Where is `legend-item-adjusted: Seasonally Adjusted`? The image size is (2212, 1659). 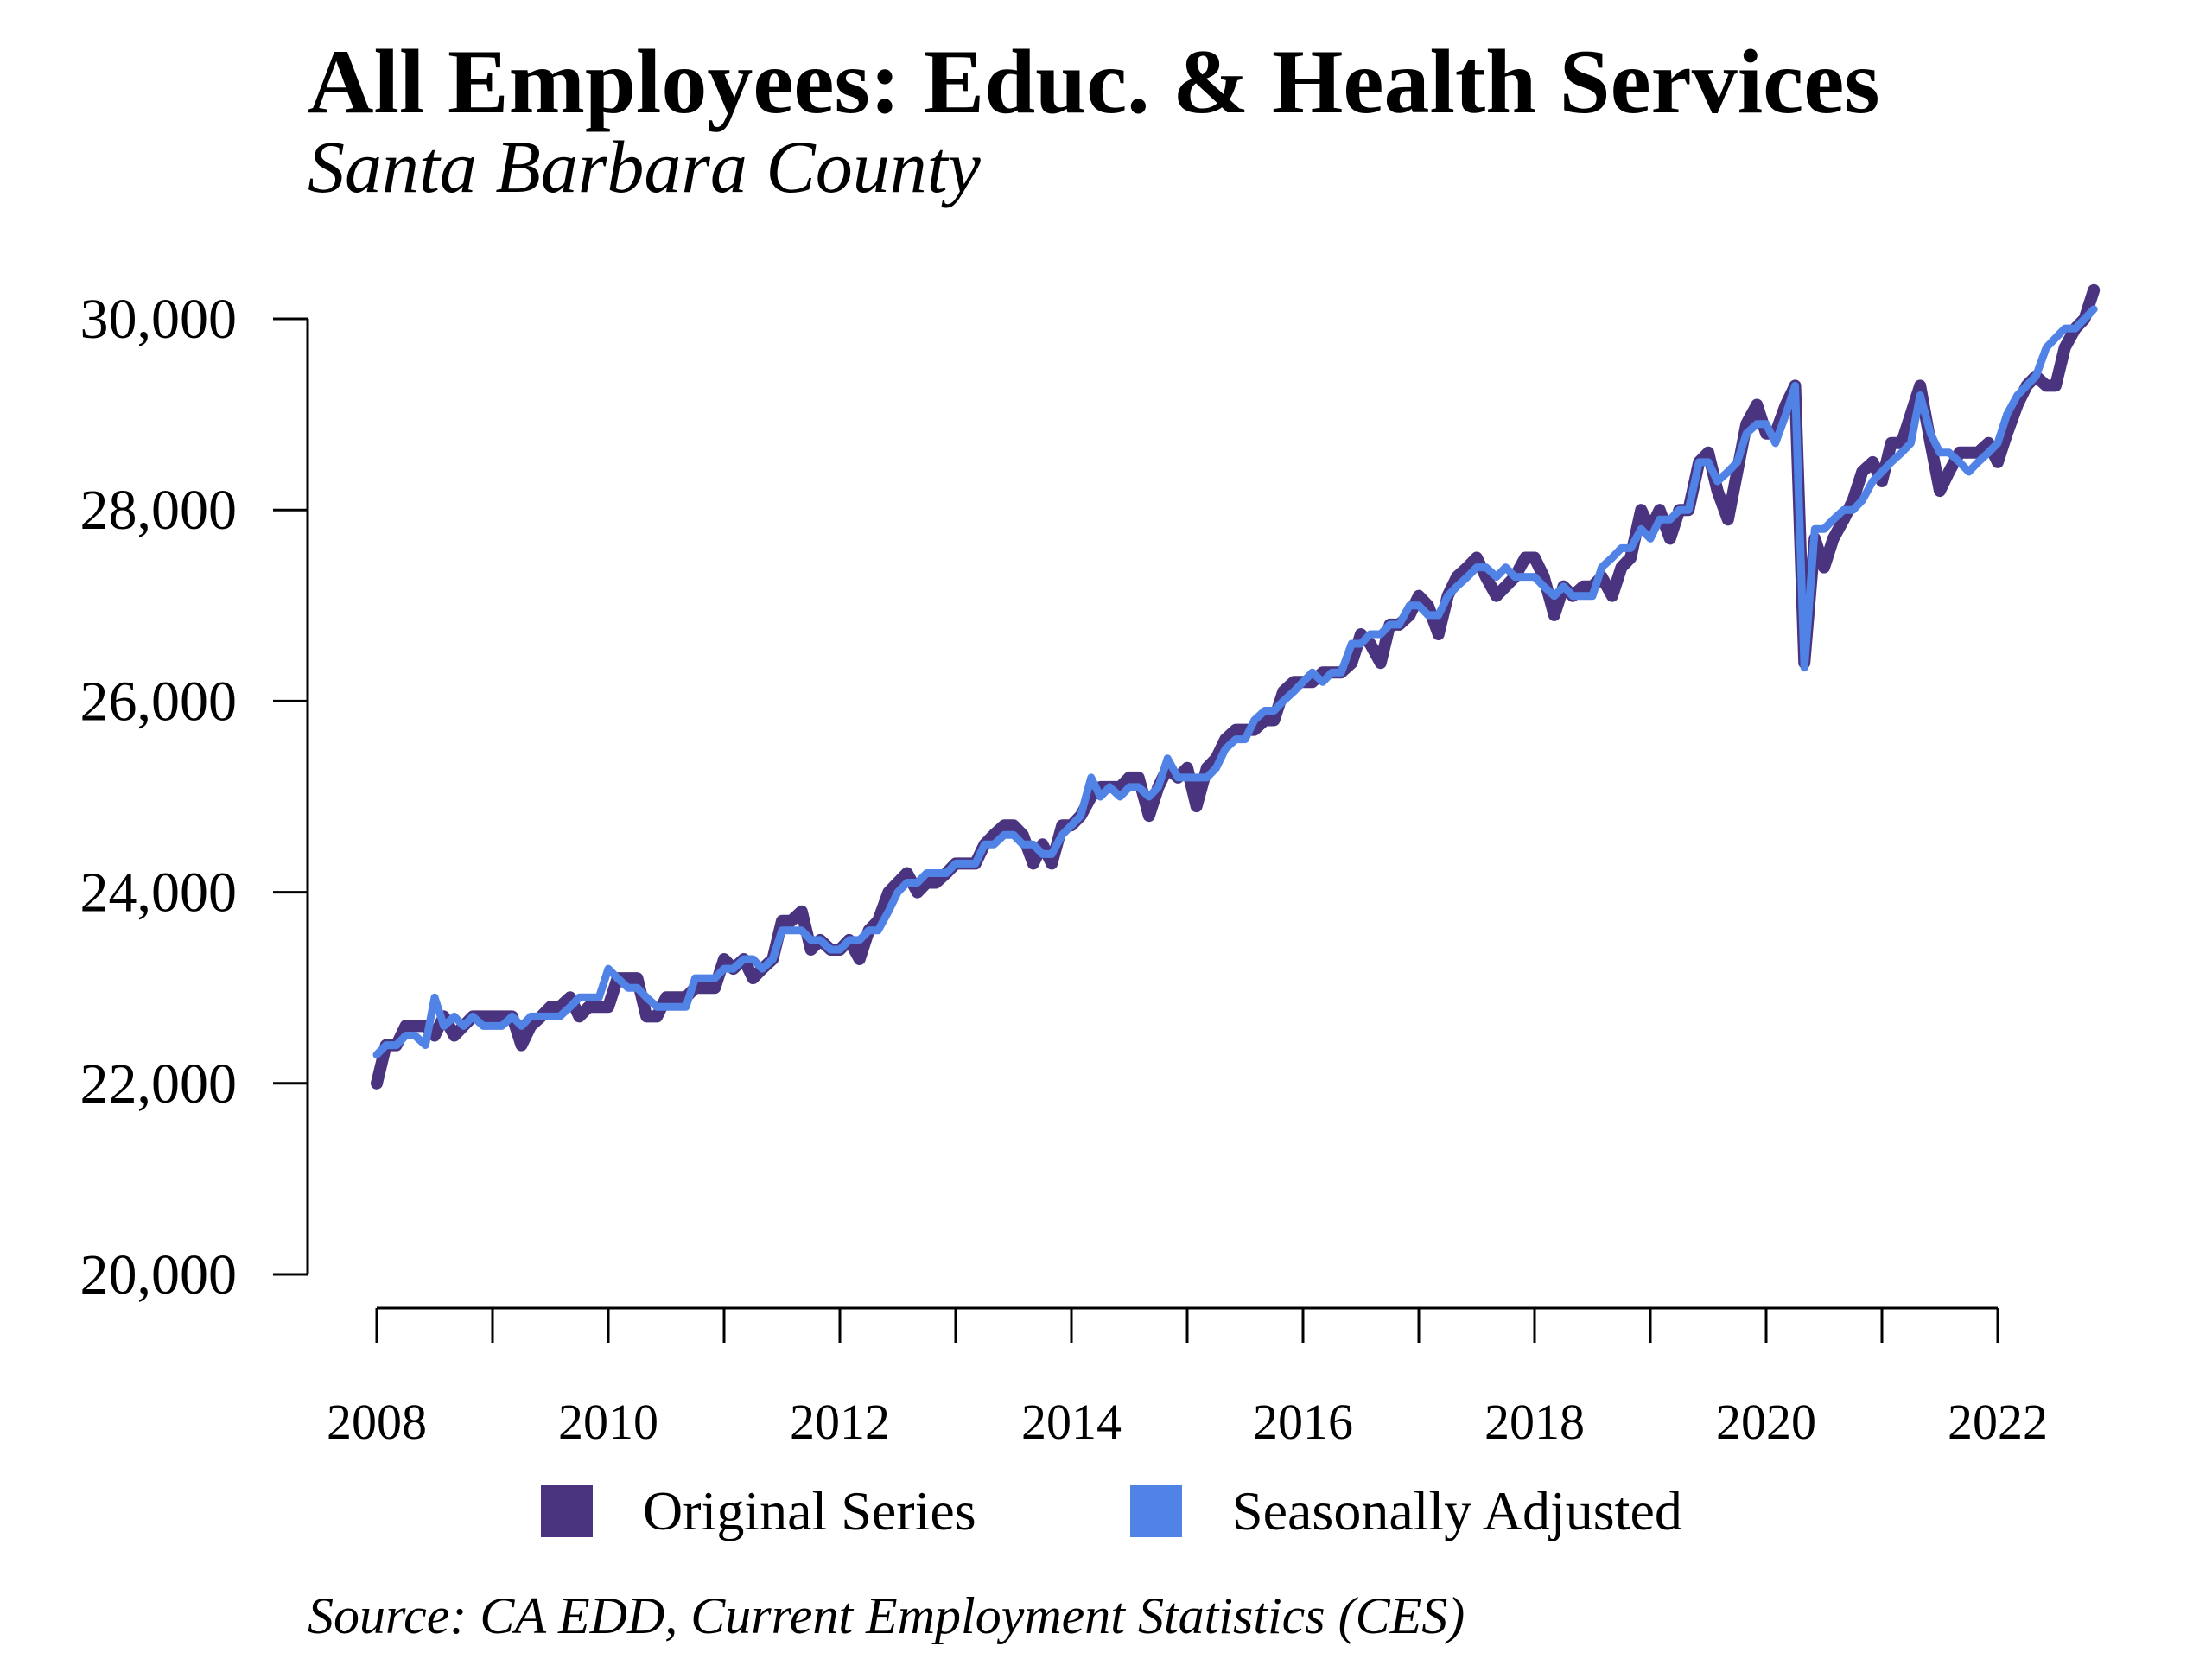
legend-item-adjusted: Seasonally Adjusted is located at coordinates (1406, 1511).